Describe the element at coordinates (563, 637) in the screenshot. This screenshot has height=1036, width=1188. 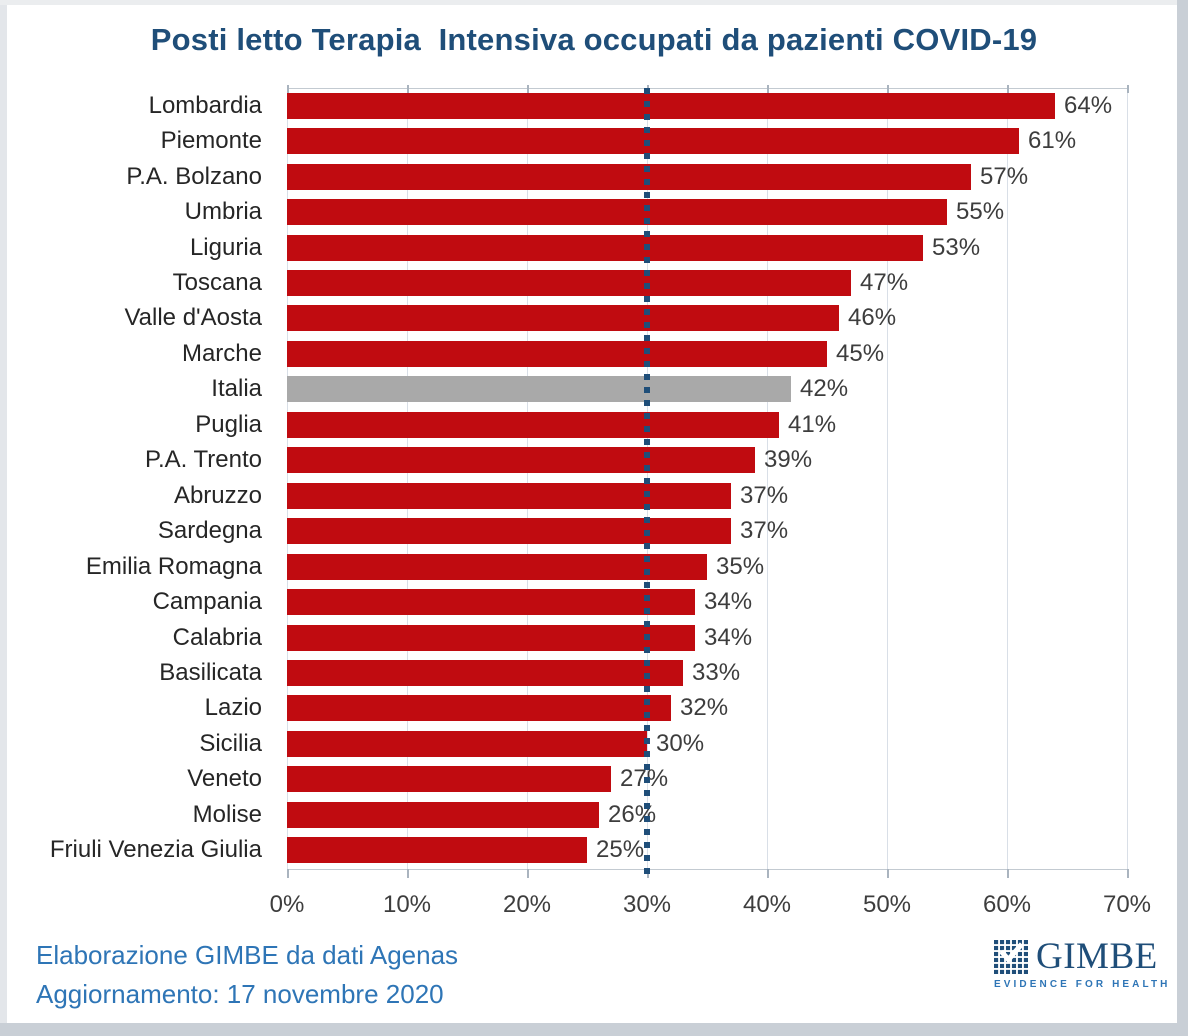
I see `bar-row: Calabria 34%` at that location.